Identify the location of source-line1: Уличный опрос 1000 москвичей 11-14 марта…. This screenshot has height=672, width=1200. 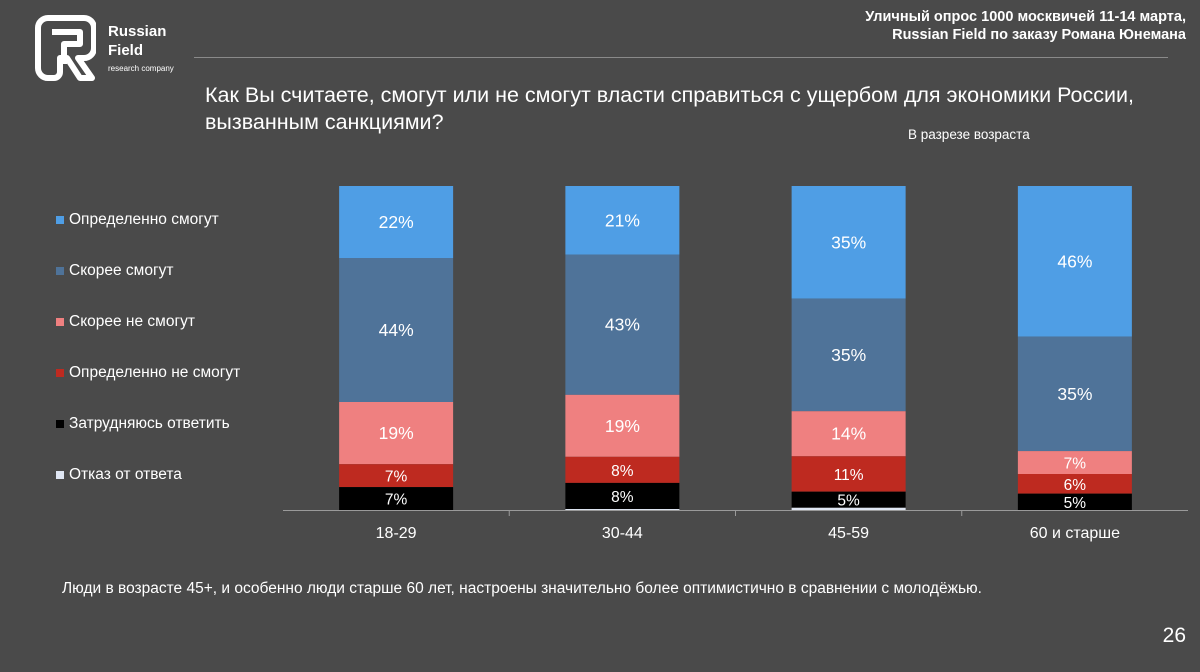
(1025, 17).